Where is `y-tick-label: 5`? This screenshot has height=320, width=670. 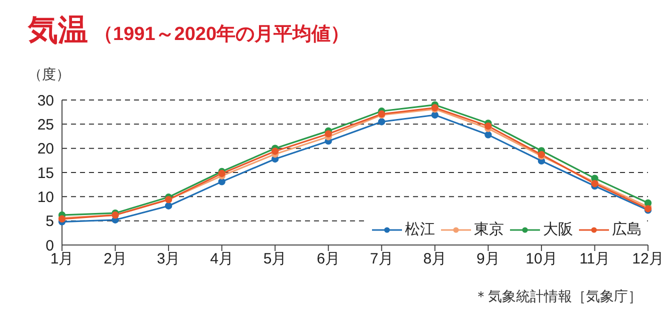 y-tick-label: 5 is located at coordinates (50, 221).